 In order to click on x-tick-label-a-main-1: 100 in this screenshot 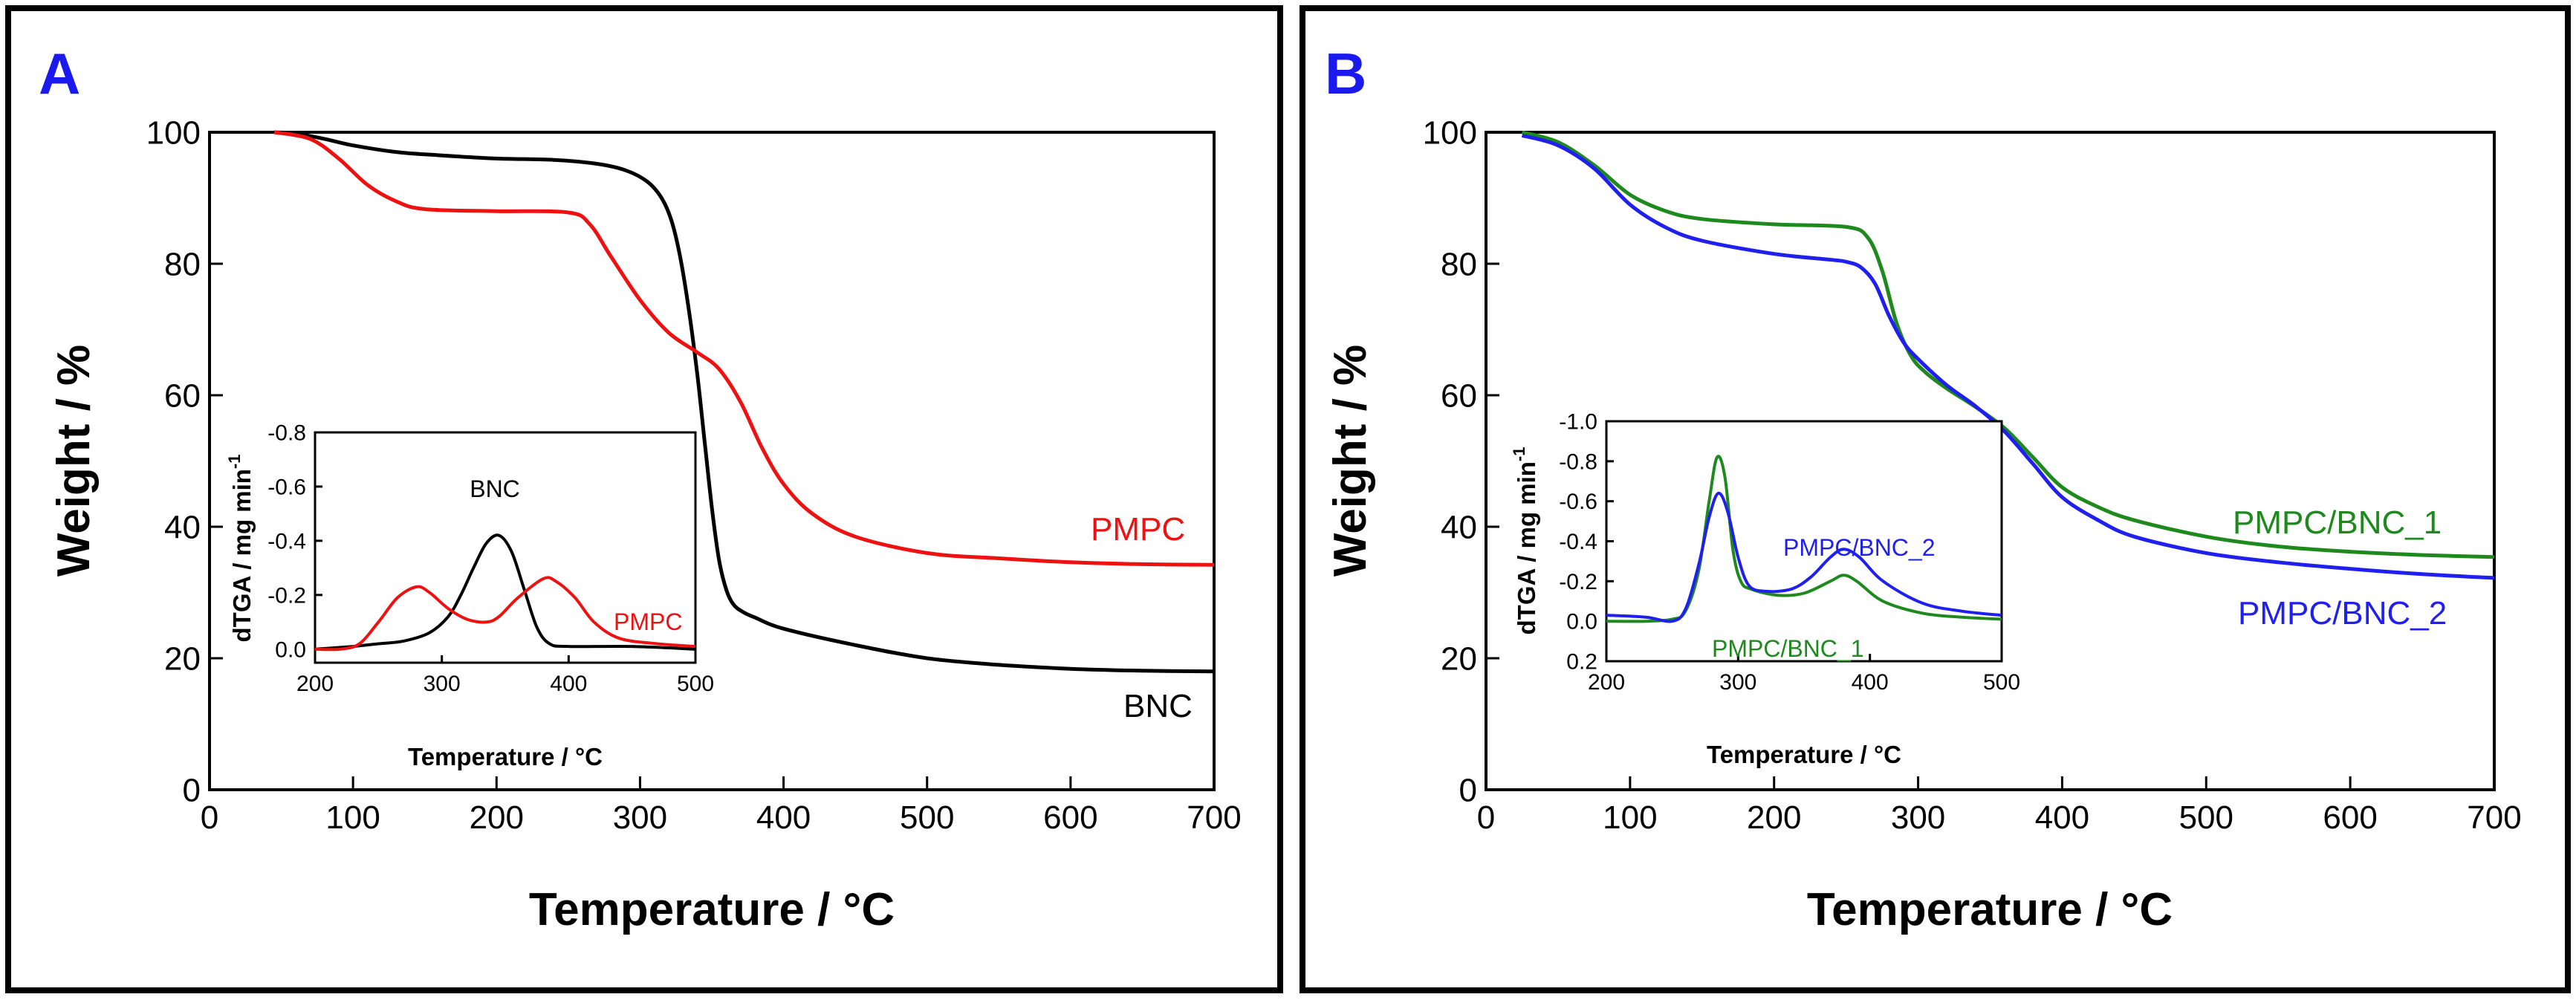, I will do `click(352, 817)`.